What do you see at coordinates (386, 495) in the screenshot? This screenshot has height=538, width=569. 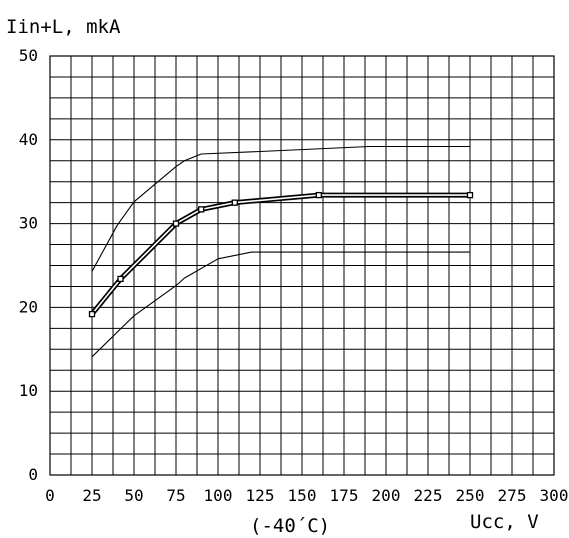 I see `x-tick-label: 200` at bounding box center [386, 495].